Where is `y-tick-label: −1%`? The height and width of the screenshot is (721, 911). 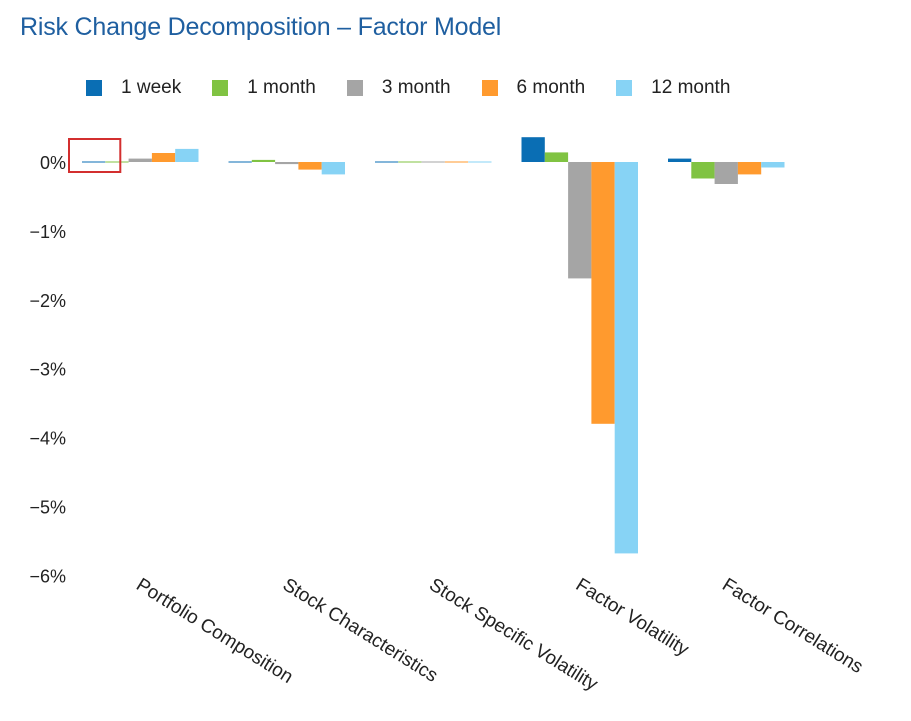
y-tick-label: −1% is located at coordinates (47, 232).